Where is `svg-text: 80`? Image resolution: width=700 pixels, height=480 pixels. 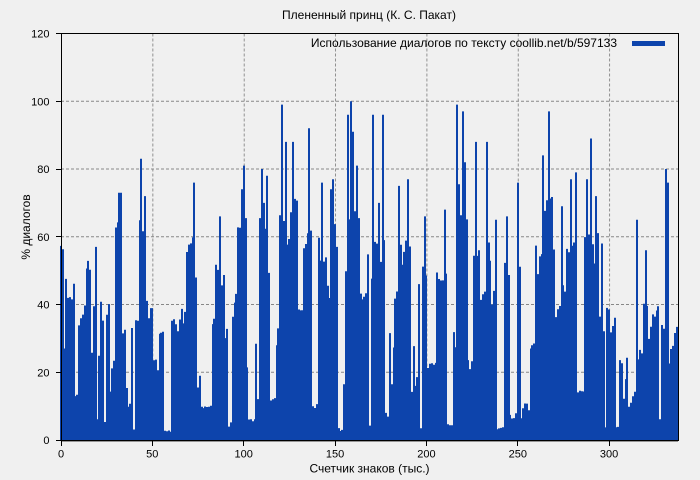
svg-text: 80 is located at coordinates (43, 170).